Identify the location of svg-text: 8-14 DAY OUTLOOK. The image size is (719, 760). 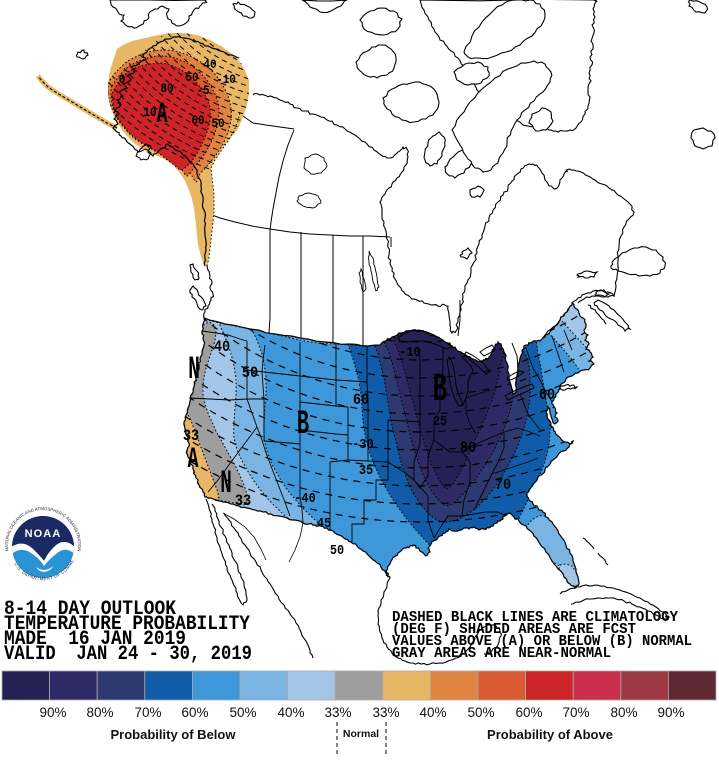
(90, 609).